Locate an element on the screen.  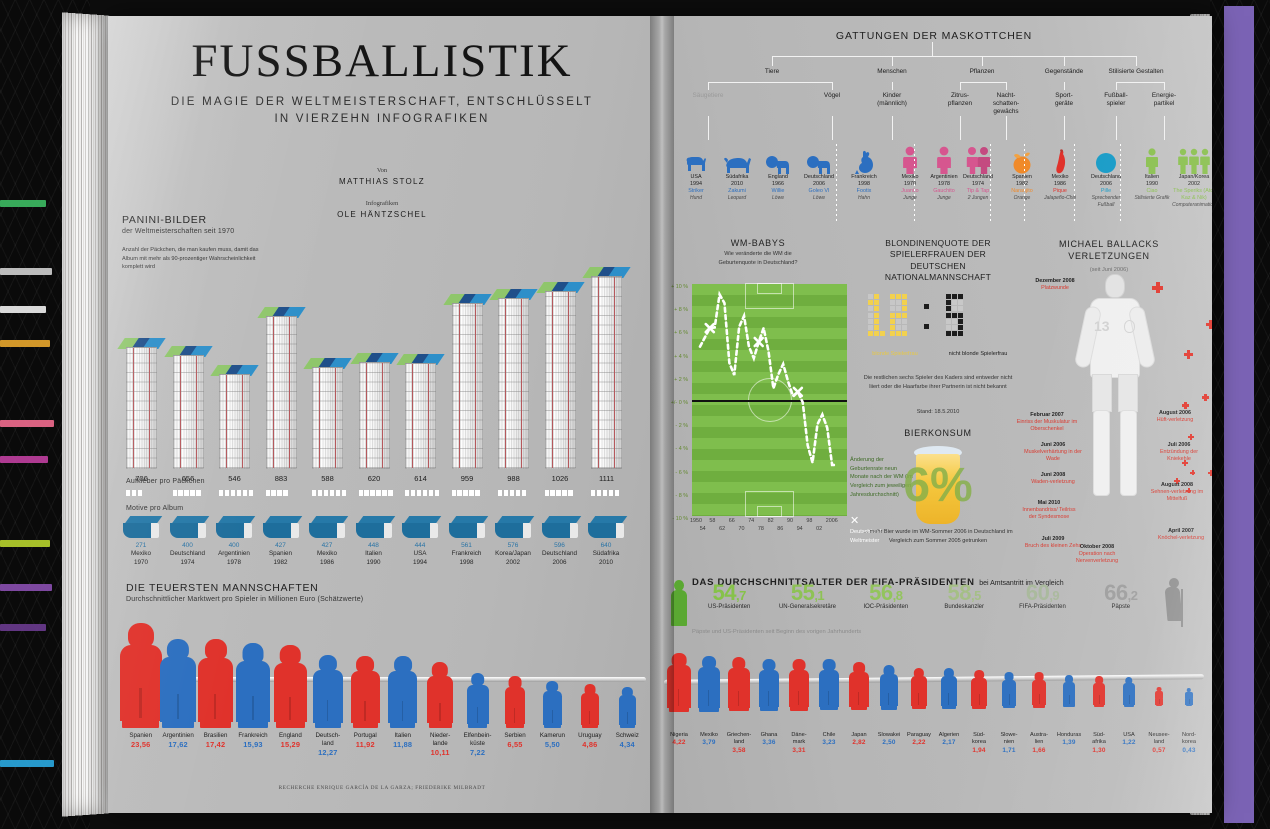
team-name: Slowe-nien is located at coordinates (1009, 739).